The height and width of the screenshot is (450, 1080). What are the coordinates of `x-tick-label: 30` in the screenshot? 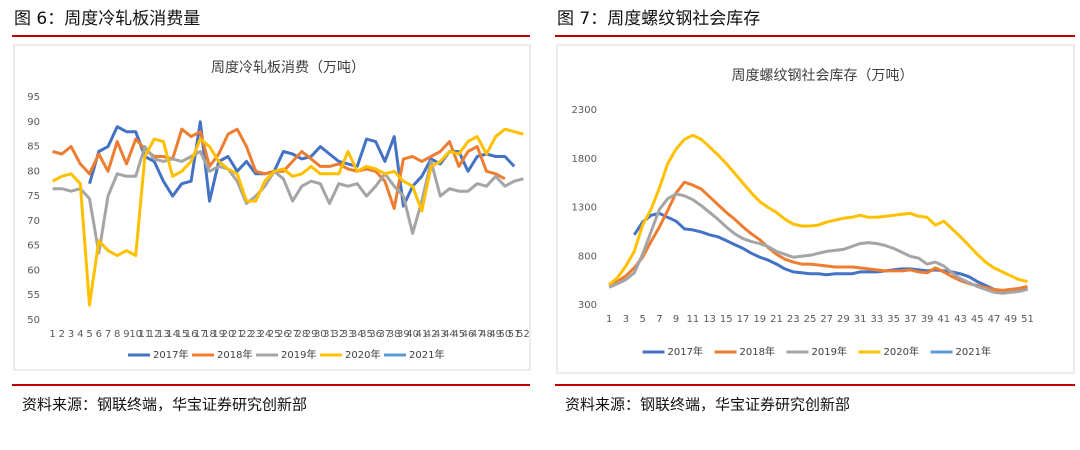 It's located at (320, 334).